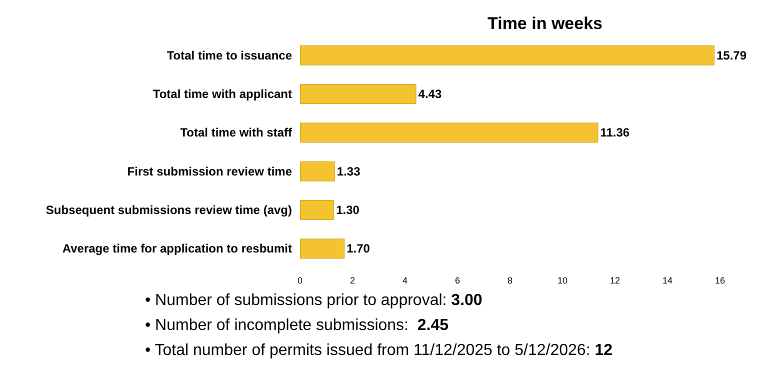  What do you see at coordinates (314, 301) in the screenshot?
I see `text: • Number of submissions prior to approval: 3.00` at bounding box center [314, 301].